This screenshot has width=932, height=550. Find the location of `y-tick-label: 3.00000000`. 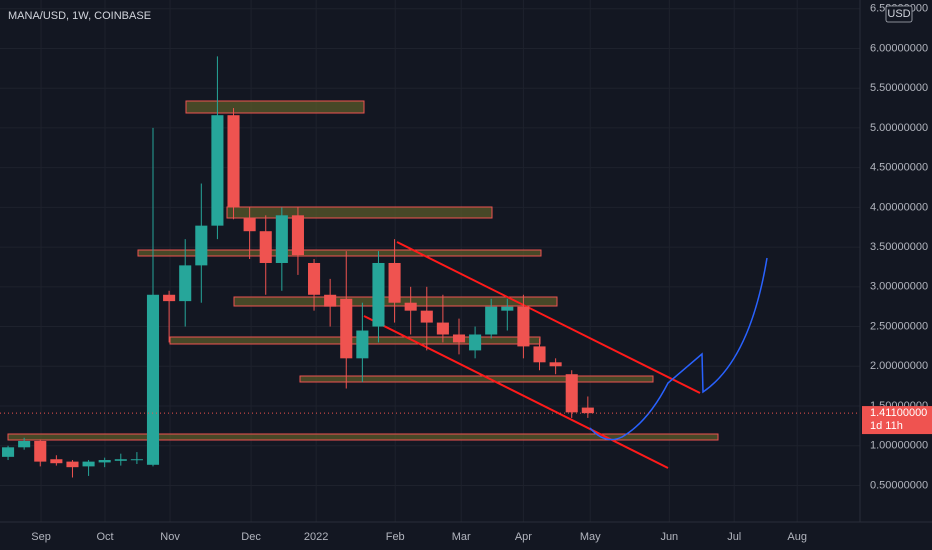

y-tick-label: 3.00000000 is located at coordinates (899, 287).